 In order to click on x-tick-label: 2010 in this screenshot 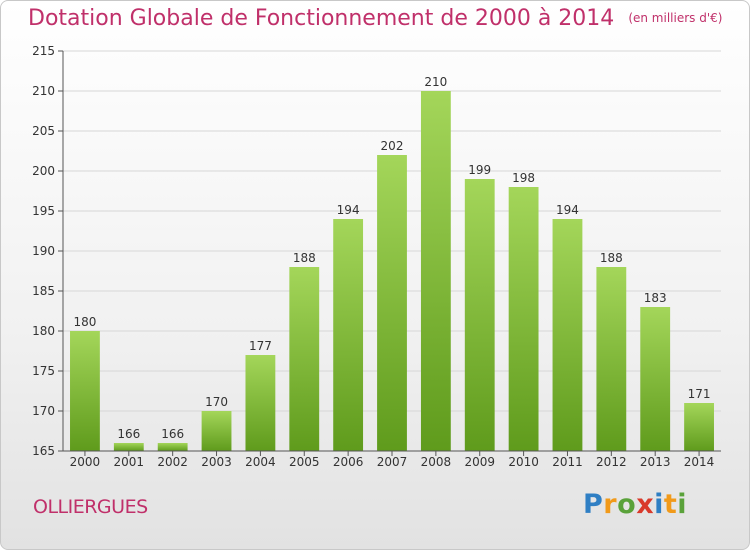, I will do `click(523, 462)`.